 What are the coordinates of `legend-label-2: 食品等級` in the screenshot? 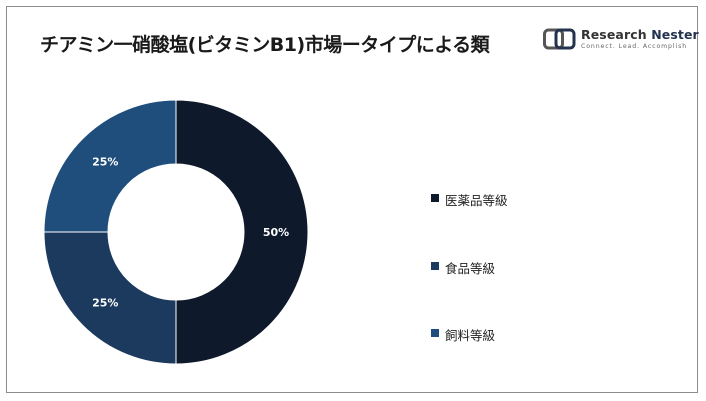 It's located at (470, 268).